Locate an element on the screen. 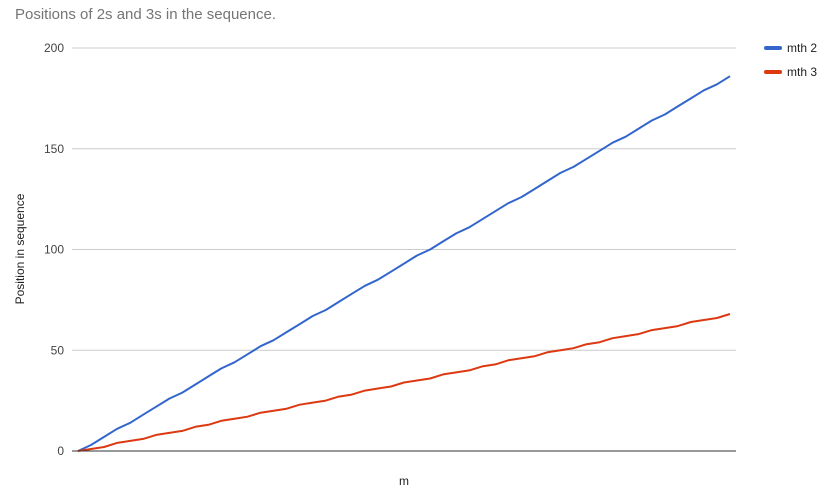 The image size is (824, 491). y-tick-labels: 0 50 100 150 200 is located at coordinates (54, 249).